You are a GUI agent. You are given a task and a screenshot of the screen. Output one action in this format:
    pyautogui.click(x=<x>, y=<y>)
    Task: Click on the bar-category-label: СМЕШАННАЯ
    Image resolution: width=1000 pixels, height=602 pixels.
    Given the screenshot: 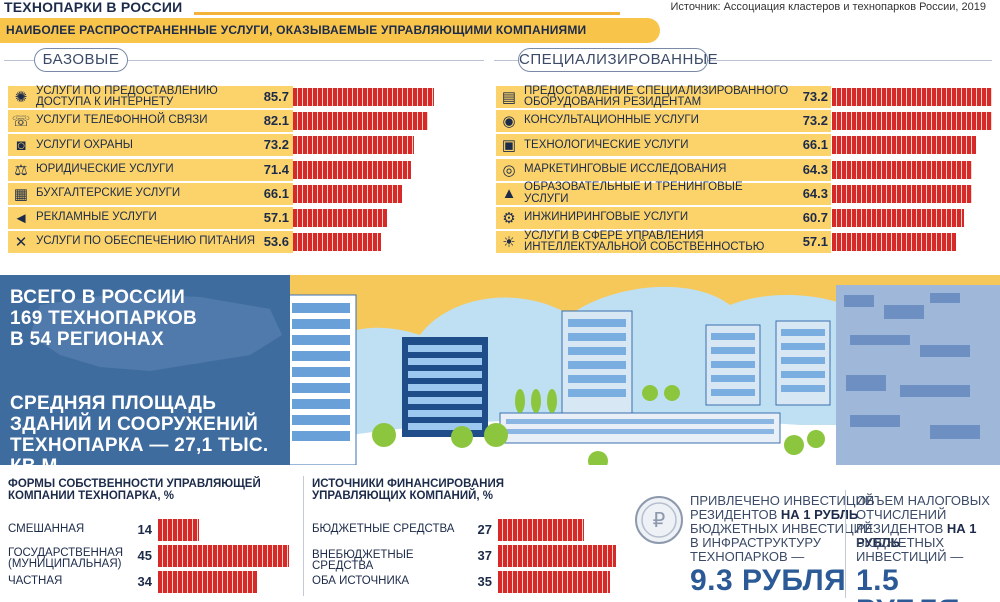 What is the action you would take?
    pyautogui.click(x=46, y=529)
    